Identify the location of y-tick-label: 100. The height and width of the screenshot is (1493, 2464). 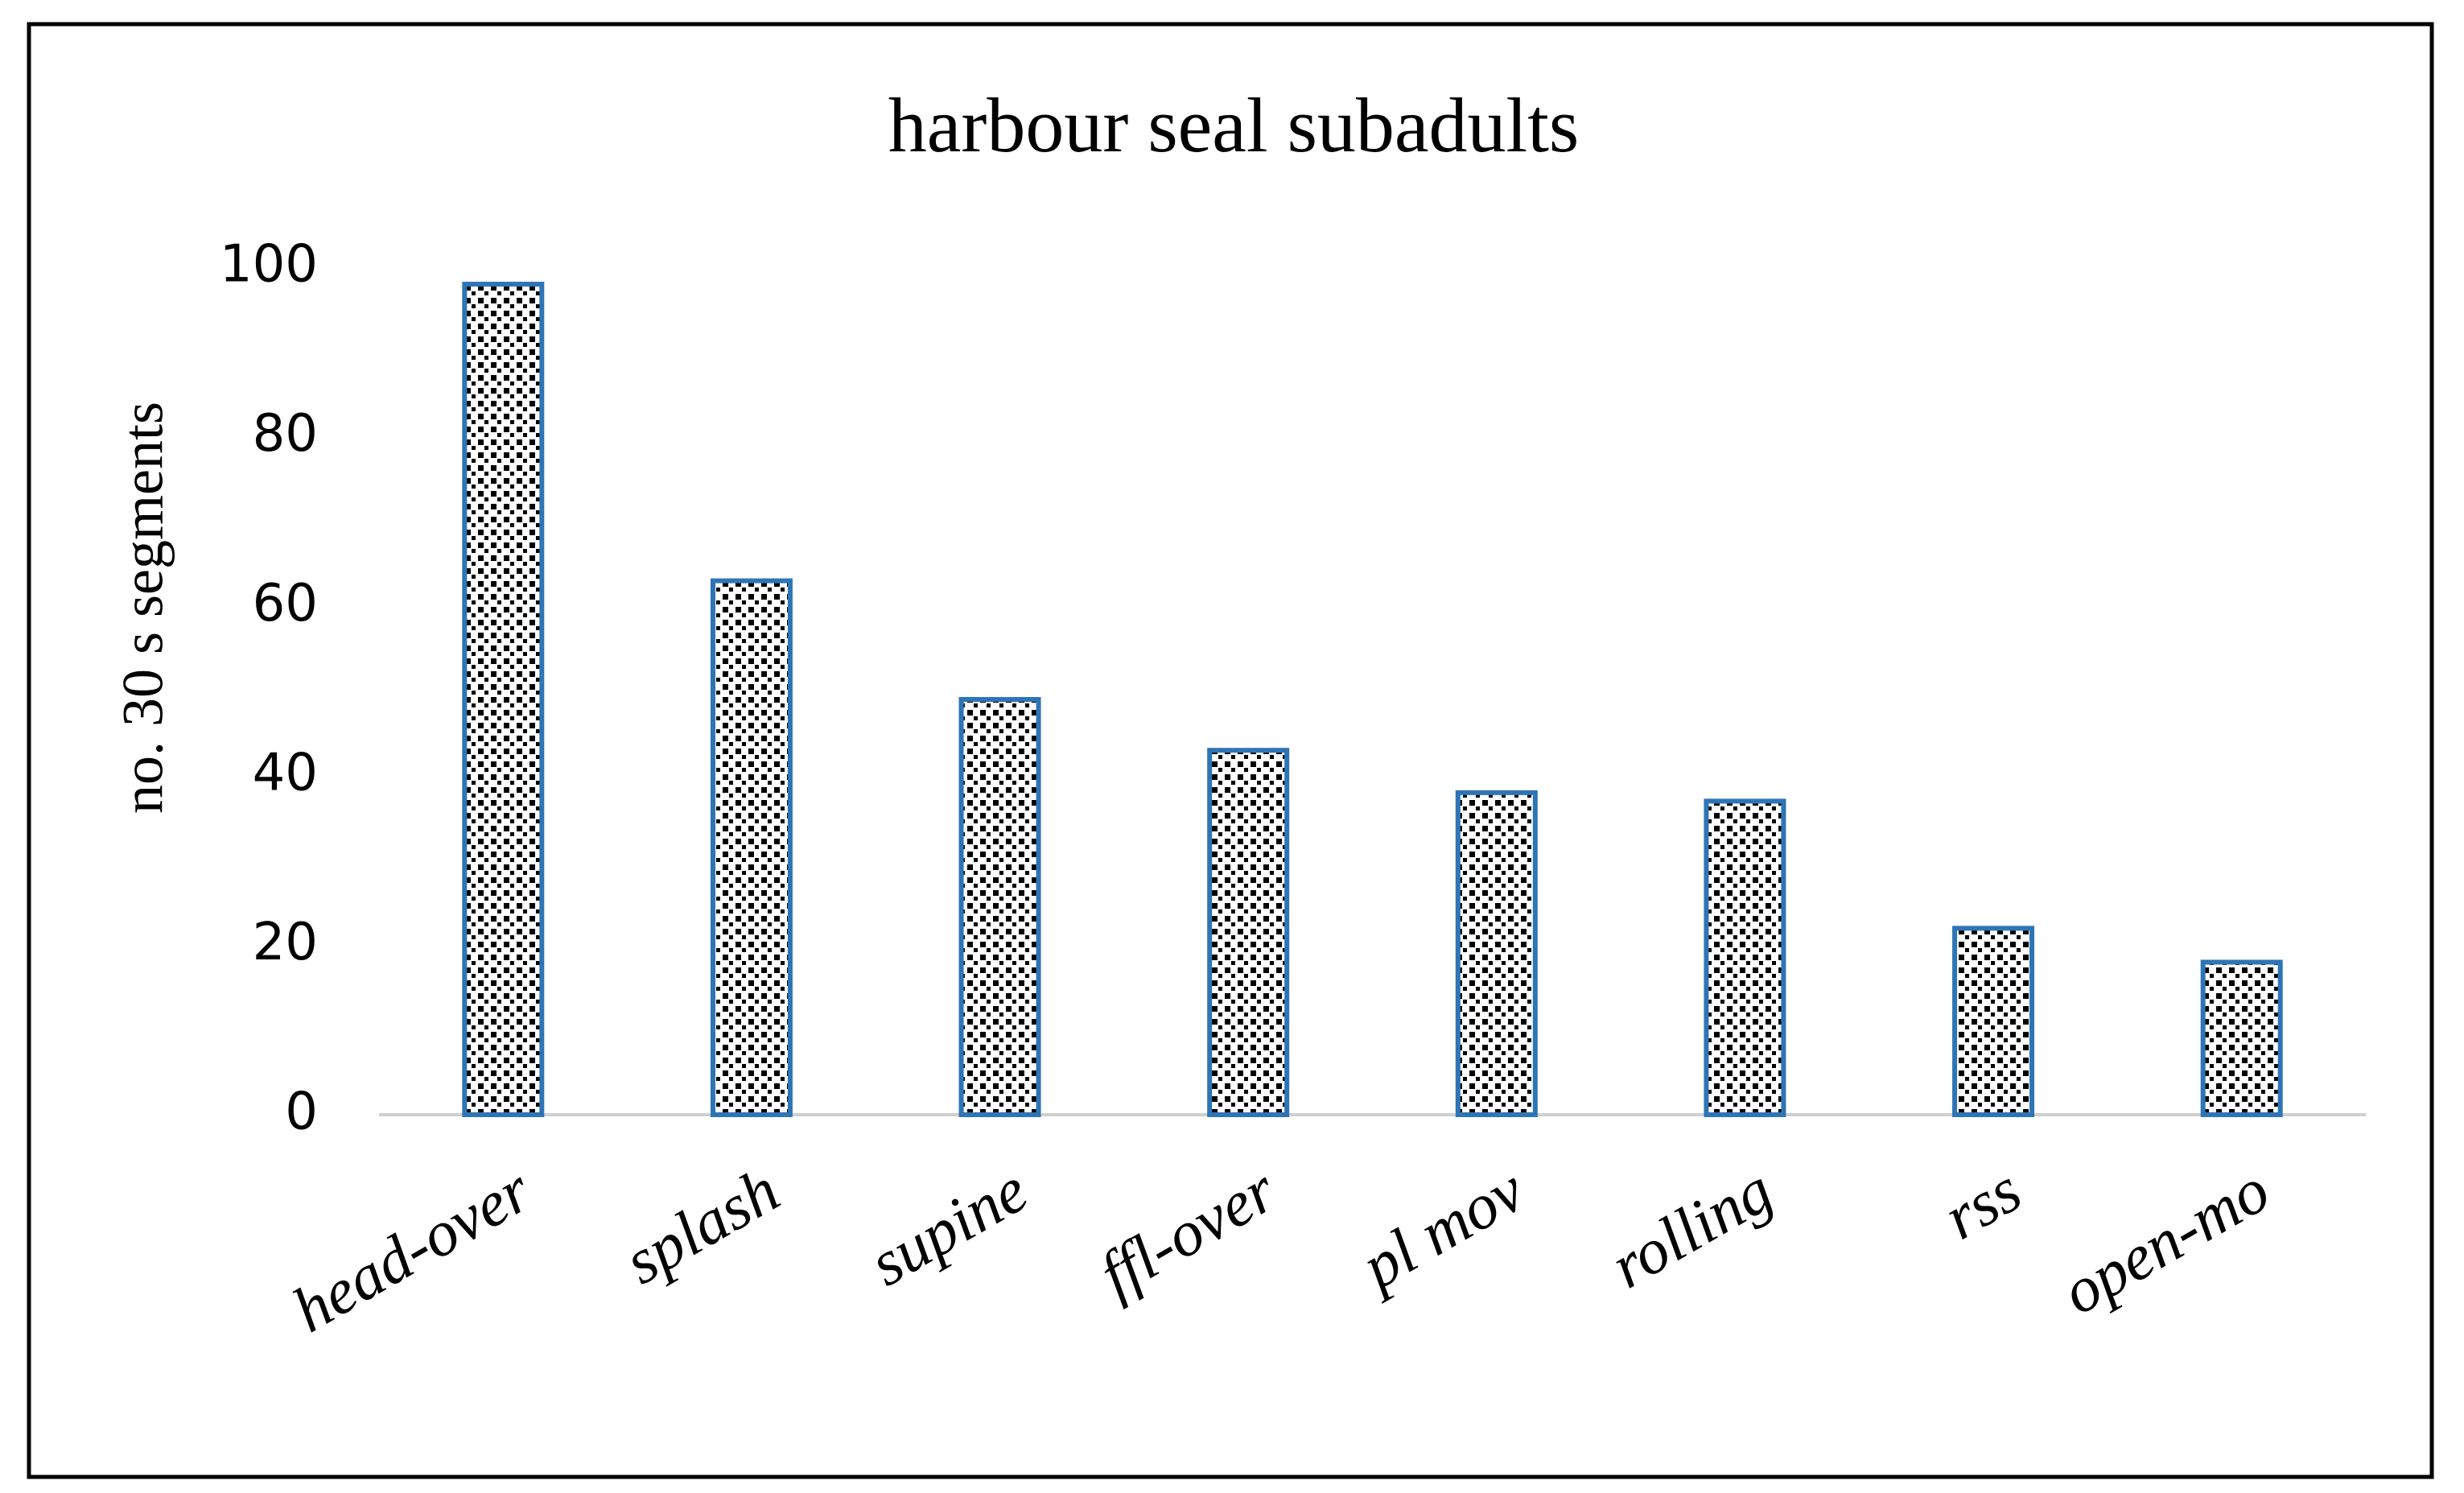
(269, 265).